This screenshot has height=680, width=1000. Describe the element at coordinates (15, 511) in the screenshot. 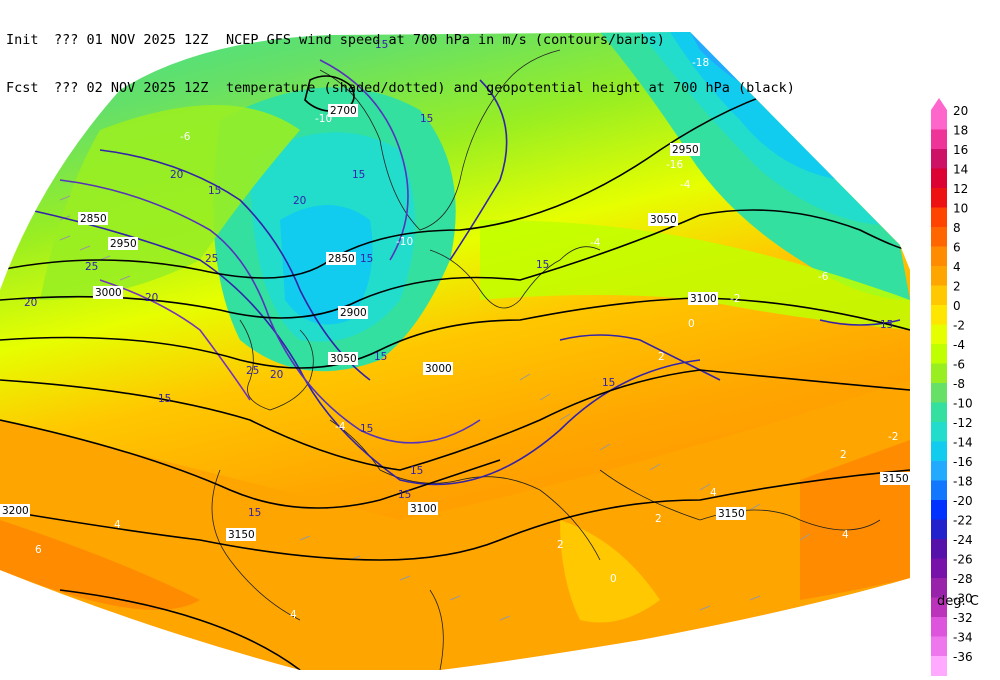

I see `height-label: 3200` at that location.